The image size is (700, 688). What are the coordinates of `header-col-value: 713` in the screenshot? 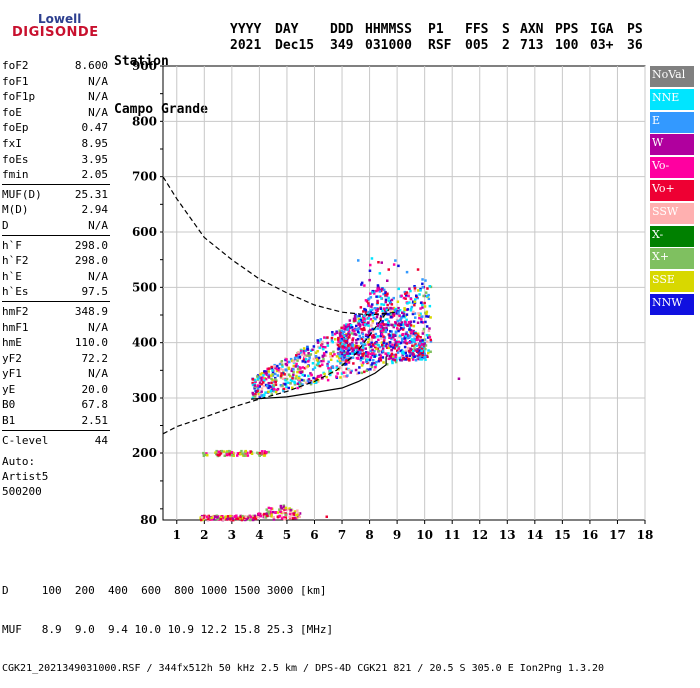 It's located at (532, 45).